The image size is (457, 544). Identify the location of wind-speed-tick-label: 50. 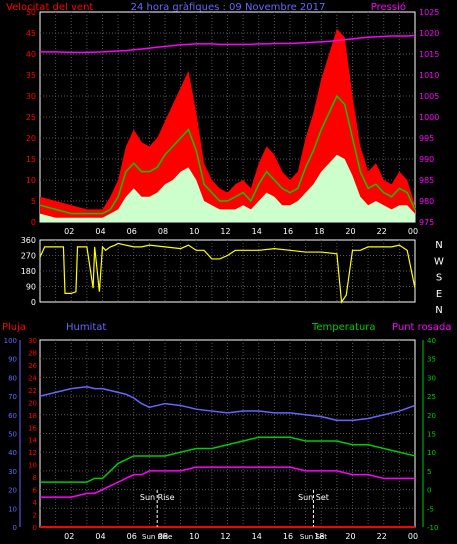
(31, 12).